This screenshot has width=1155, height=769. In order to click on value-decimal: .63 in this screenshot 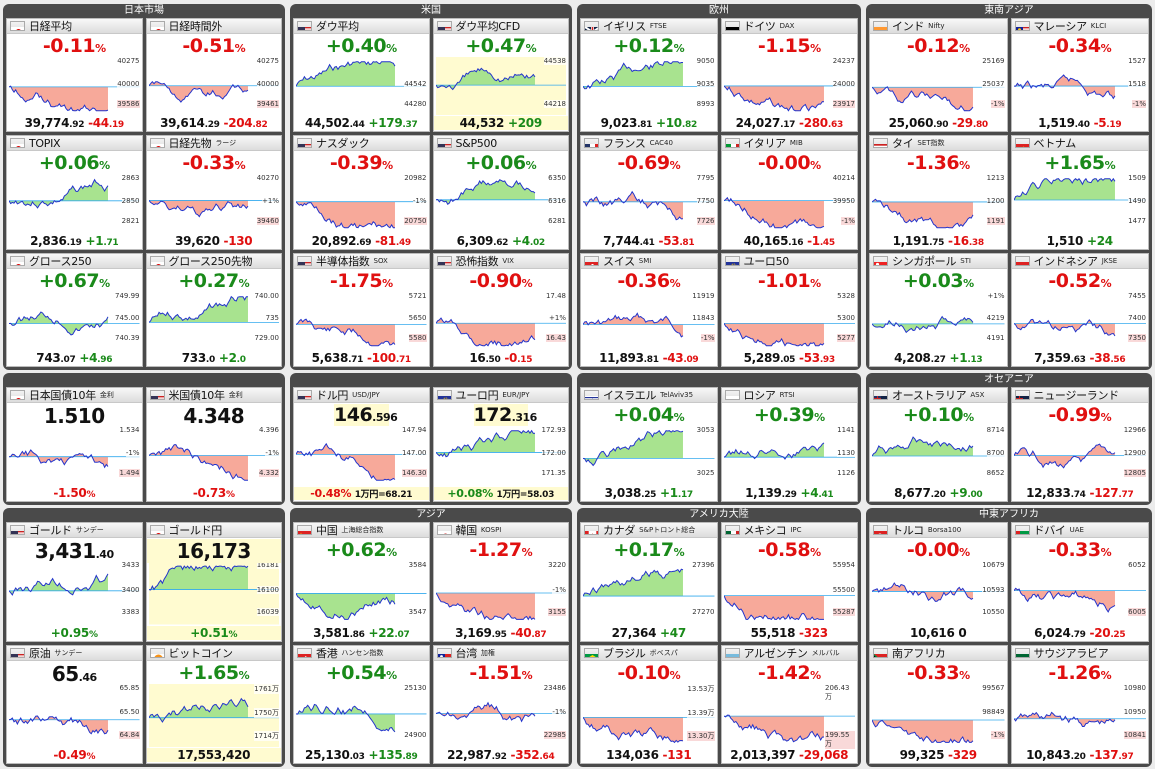, I will do `click(1078, 360)`.